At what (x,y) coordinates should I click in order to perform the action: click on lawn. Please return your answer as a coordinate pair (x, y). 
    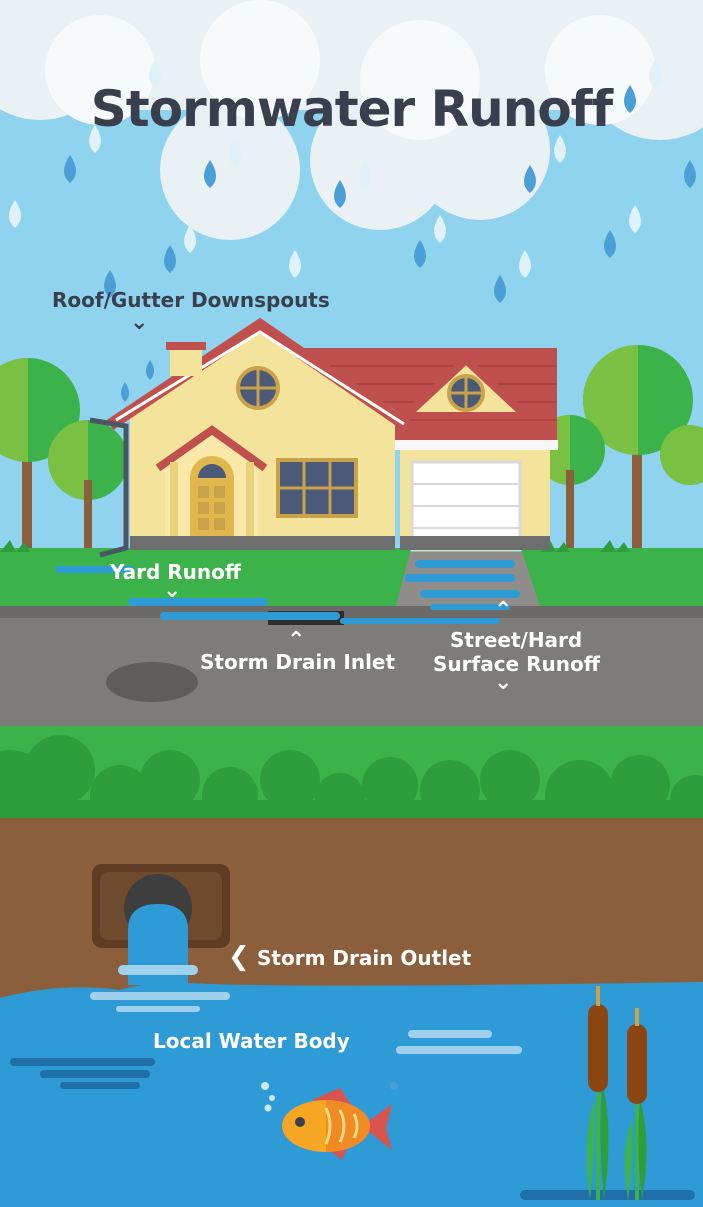
    Looking at the image, I should click on (351, 578).